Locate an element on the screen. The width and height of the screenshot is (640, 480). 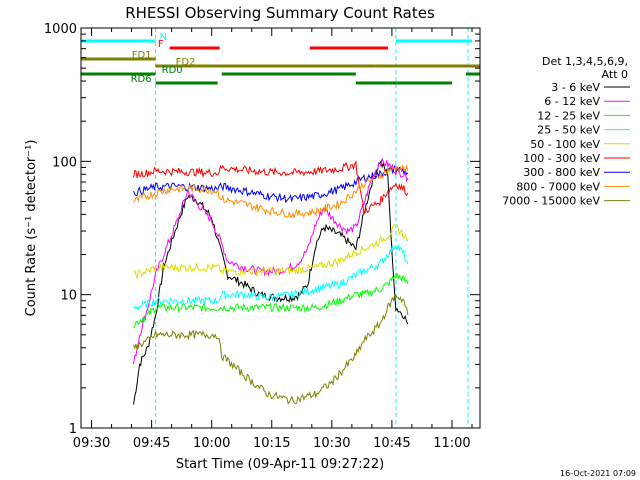
legend-label: 25 - 50 keV is located at coordinates (568, 130).